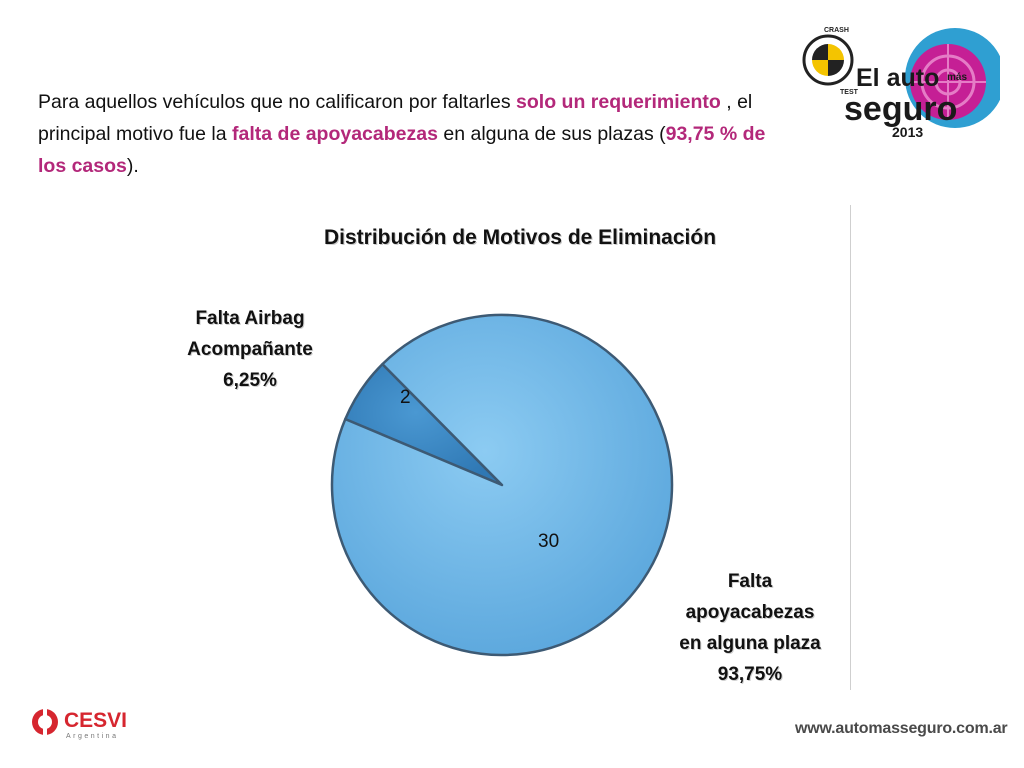 The width and height of the screenshot is (1024, 768). I want to click on data-label-headrest: 30, so click(549, 541).